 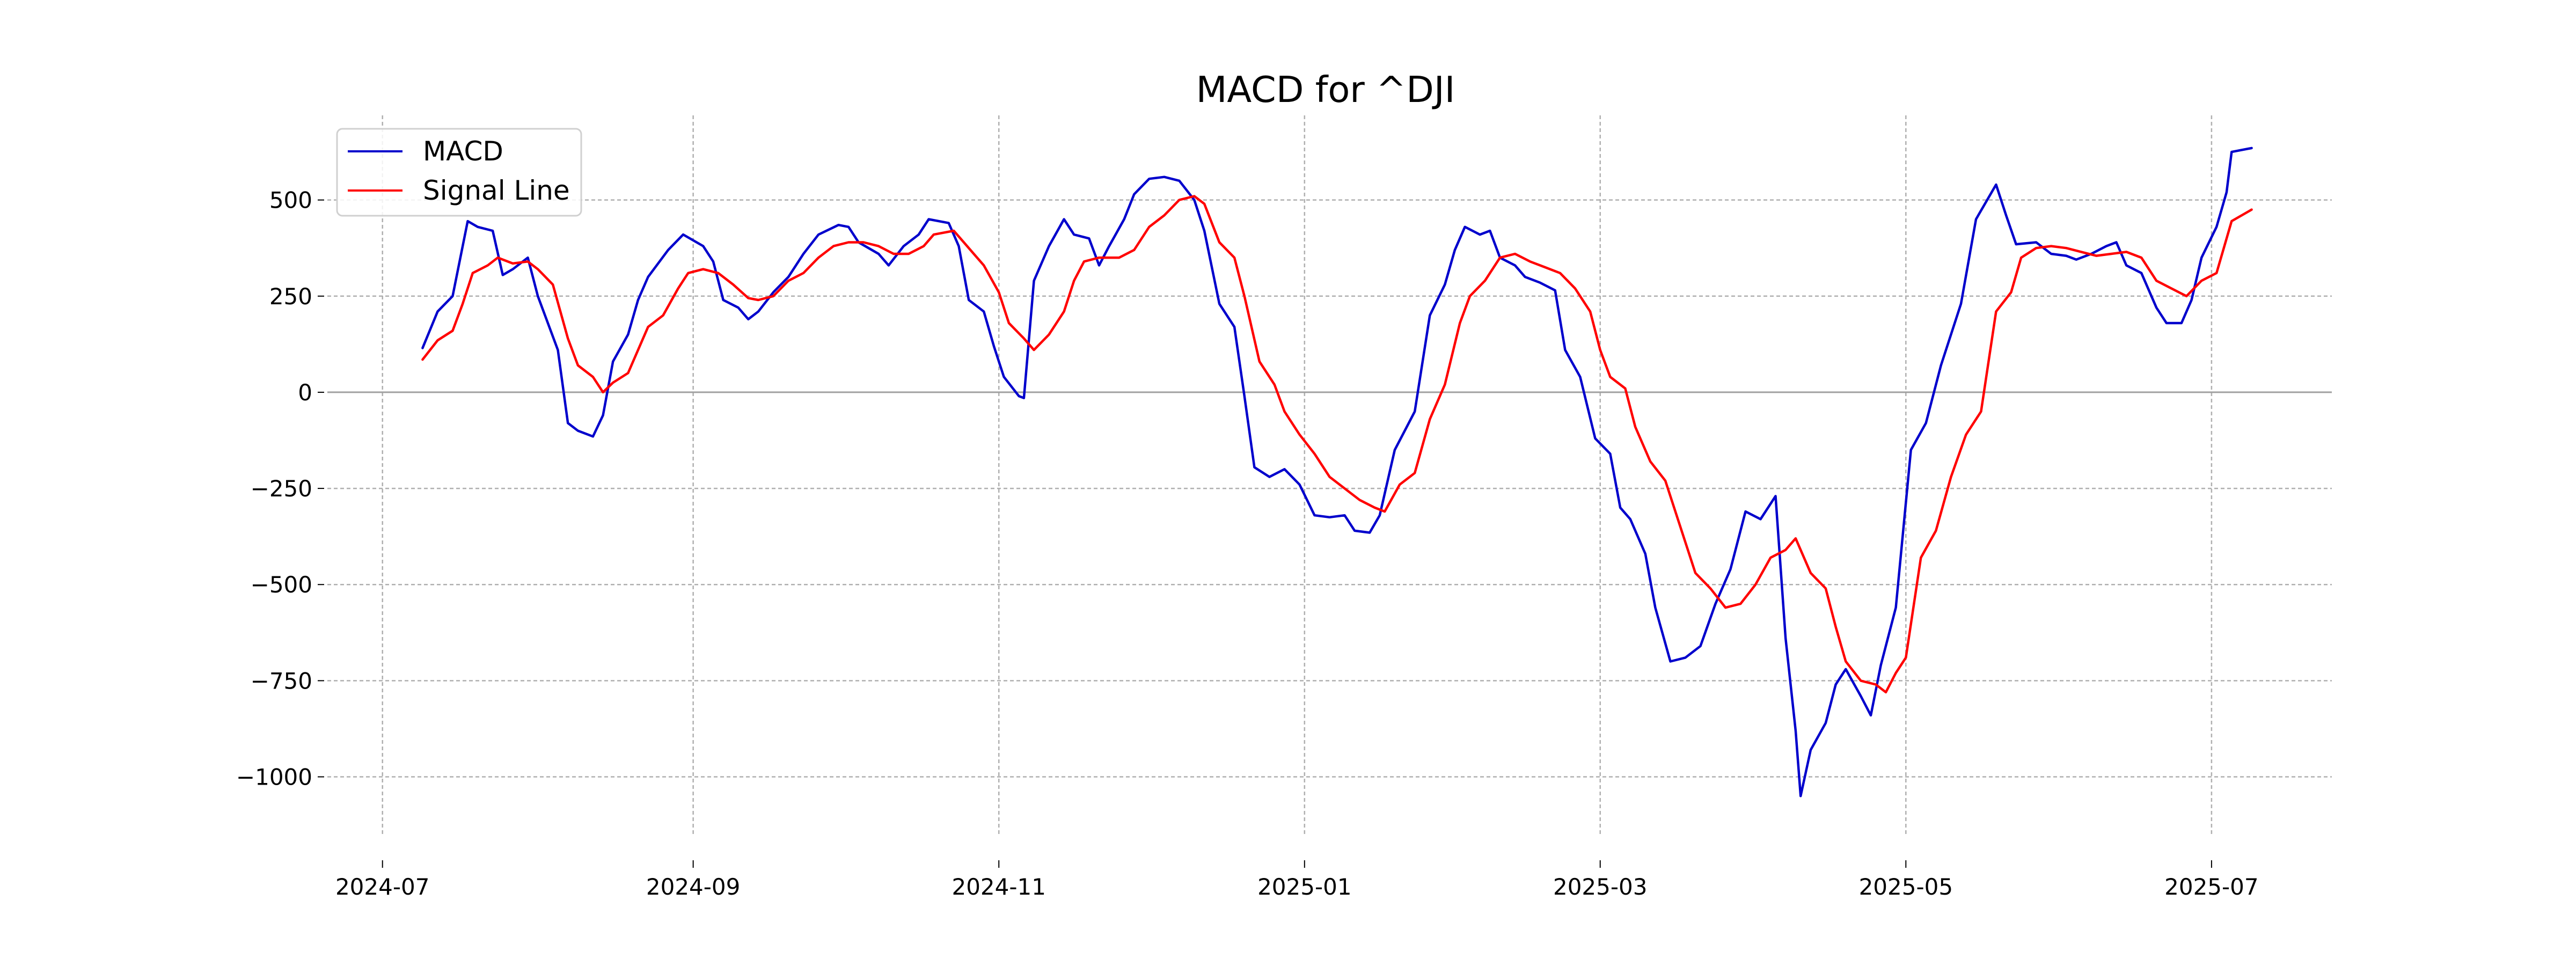 I want to click on x-tick-label: 2024-09, so click(x=693, y=887).